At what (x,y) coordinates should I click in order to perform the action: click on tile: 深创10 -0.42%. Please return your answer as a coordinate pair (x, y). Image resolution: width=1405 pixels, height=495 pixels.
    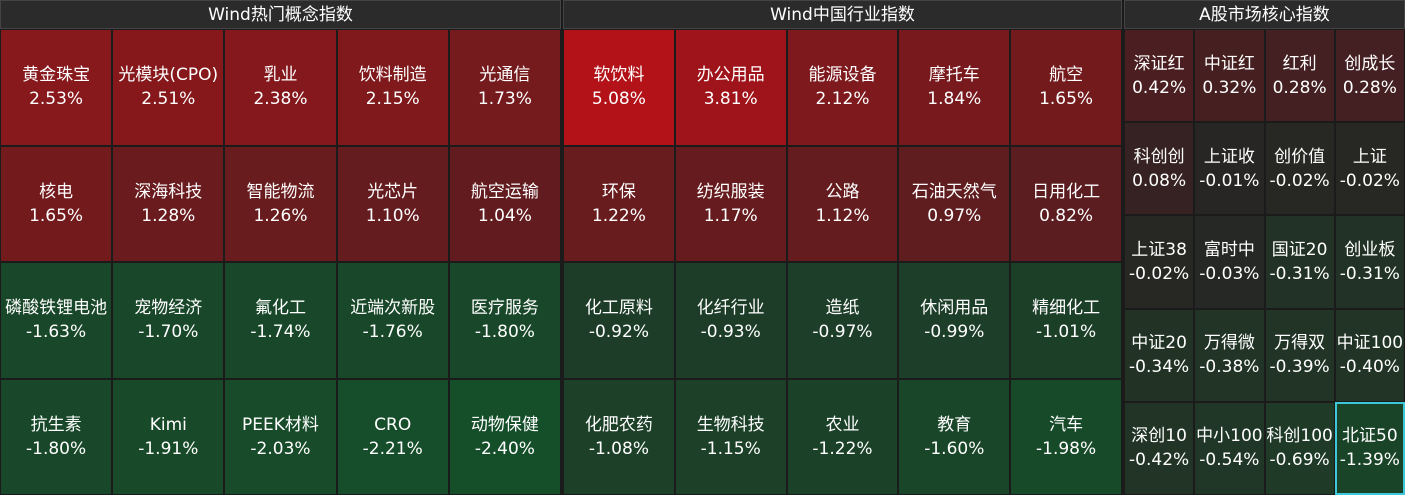
    Looking at the image, I should click on (1159, 448).